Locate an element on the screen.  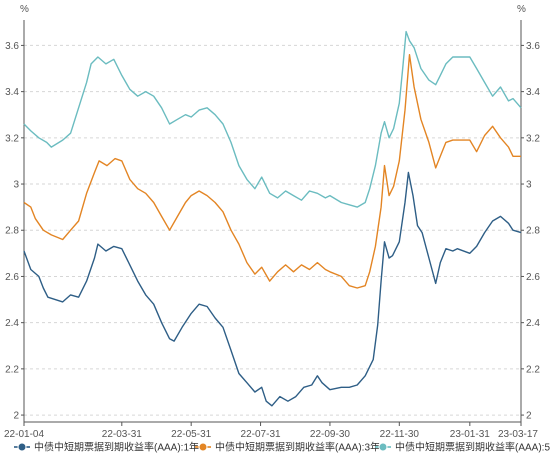
y-tick-label-left: 2.2 is located at coordinates (12, 369).